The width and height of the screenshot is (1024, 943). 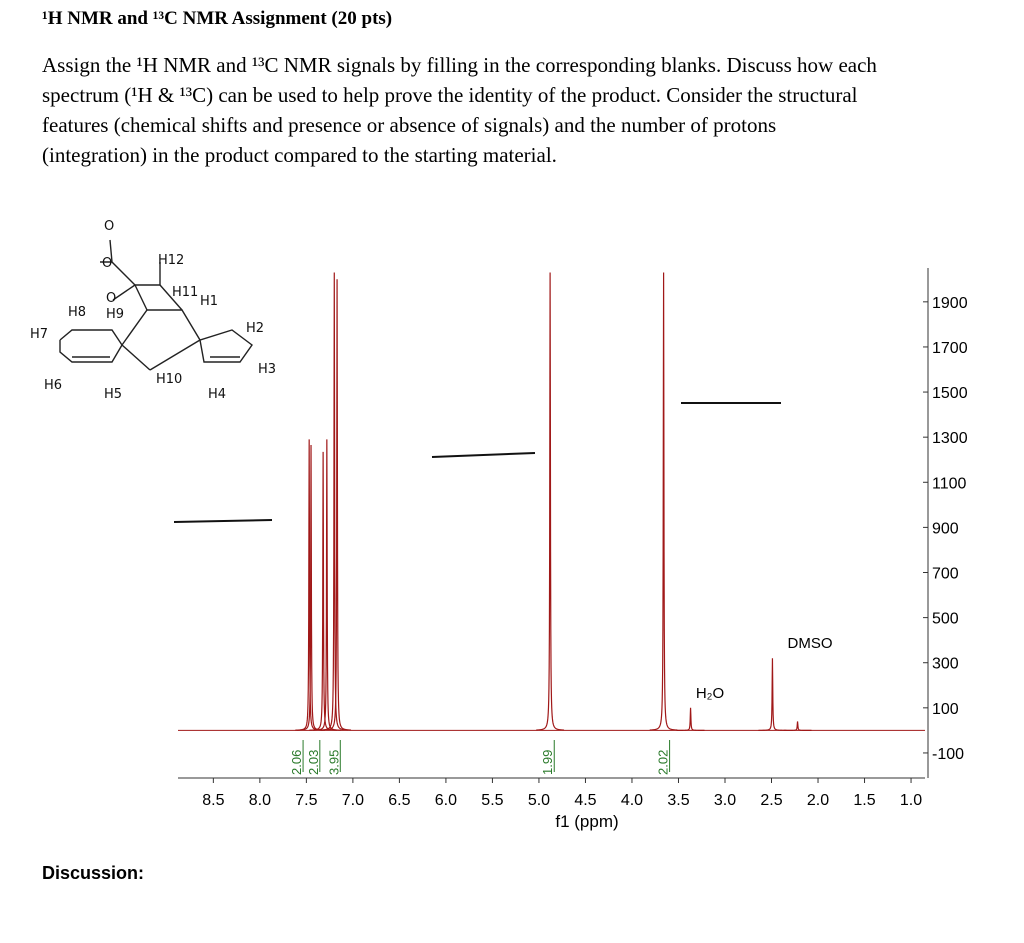 I want to click on integral-label: 1.99, so click(x=547, y=762).